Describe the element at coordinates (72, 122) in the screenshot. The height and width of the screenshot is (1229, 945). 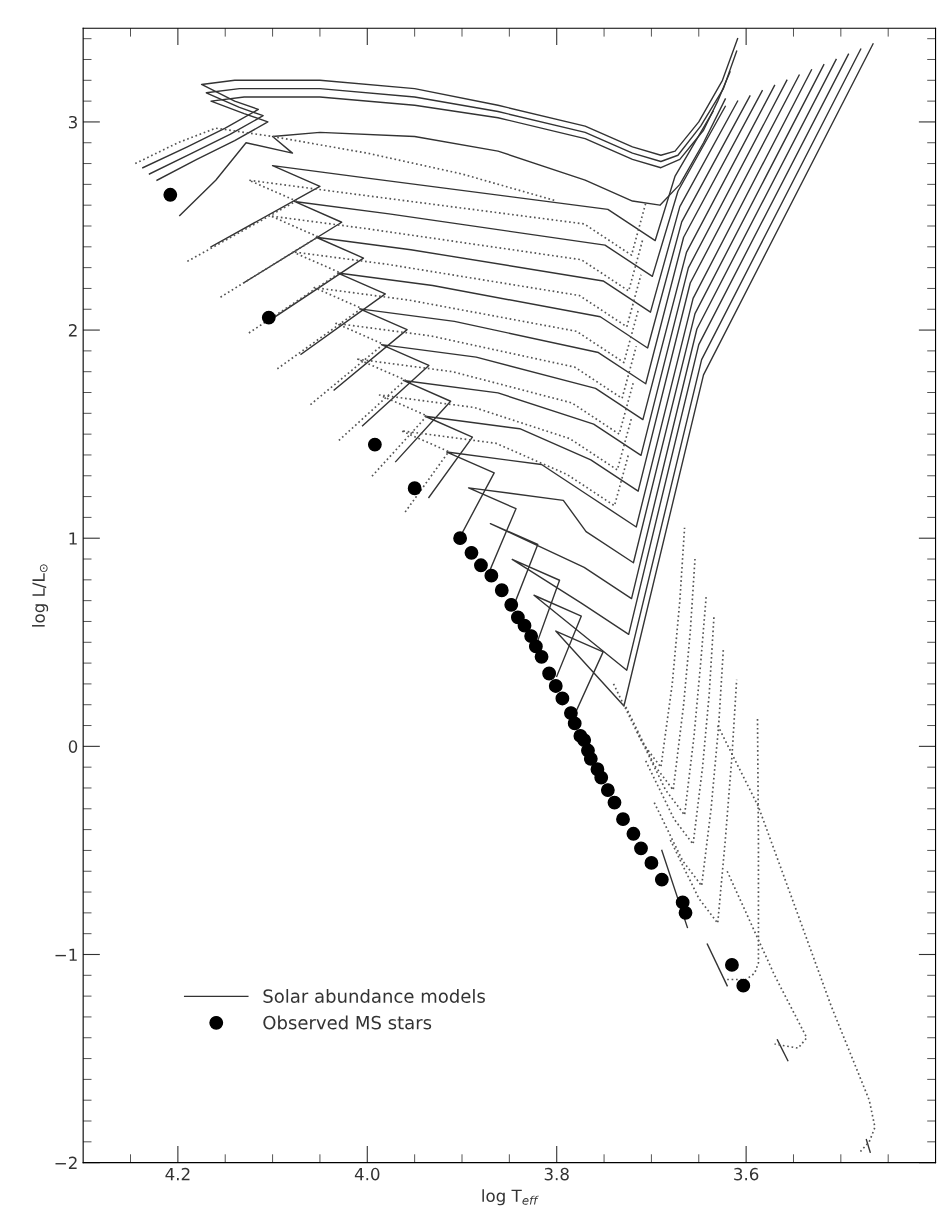
I see `y-tick-label: 3` at that location.